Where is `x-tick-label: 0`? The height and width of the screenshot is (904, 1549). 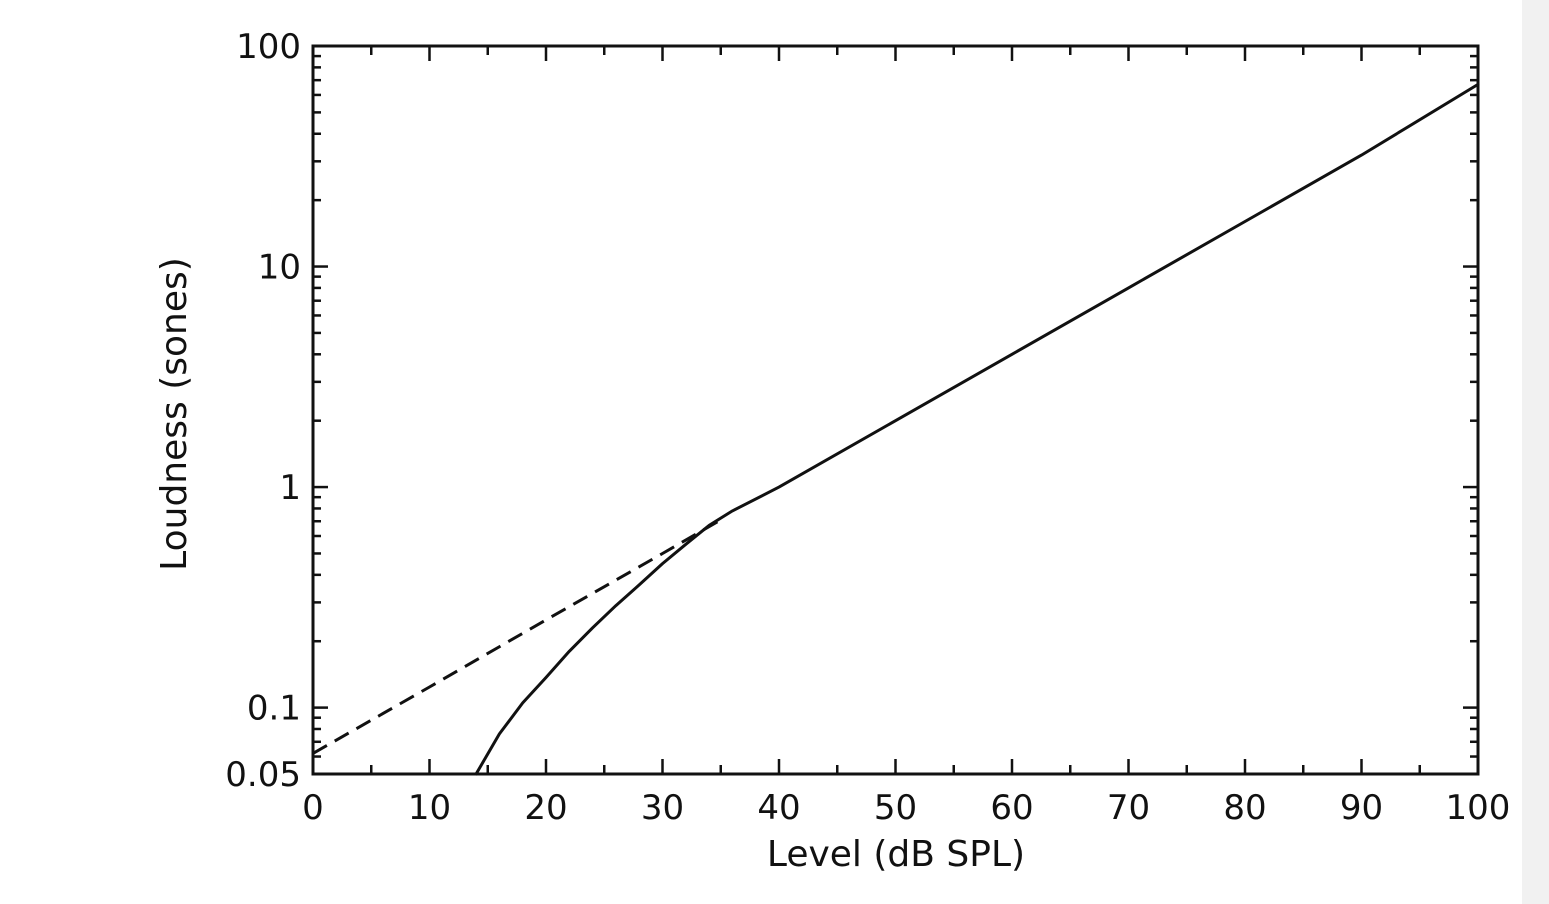
x-tick-label: 0 is located at coordinates (313, 808).